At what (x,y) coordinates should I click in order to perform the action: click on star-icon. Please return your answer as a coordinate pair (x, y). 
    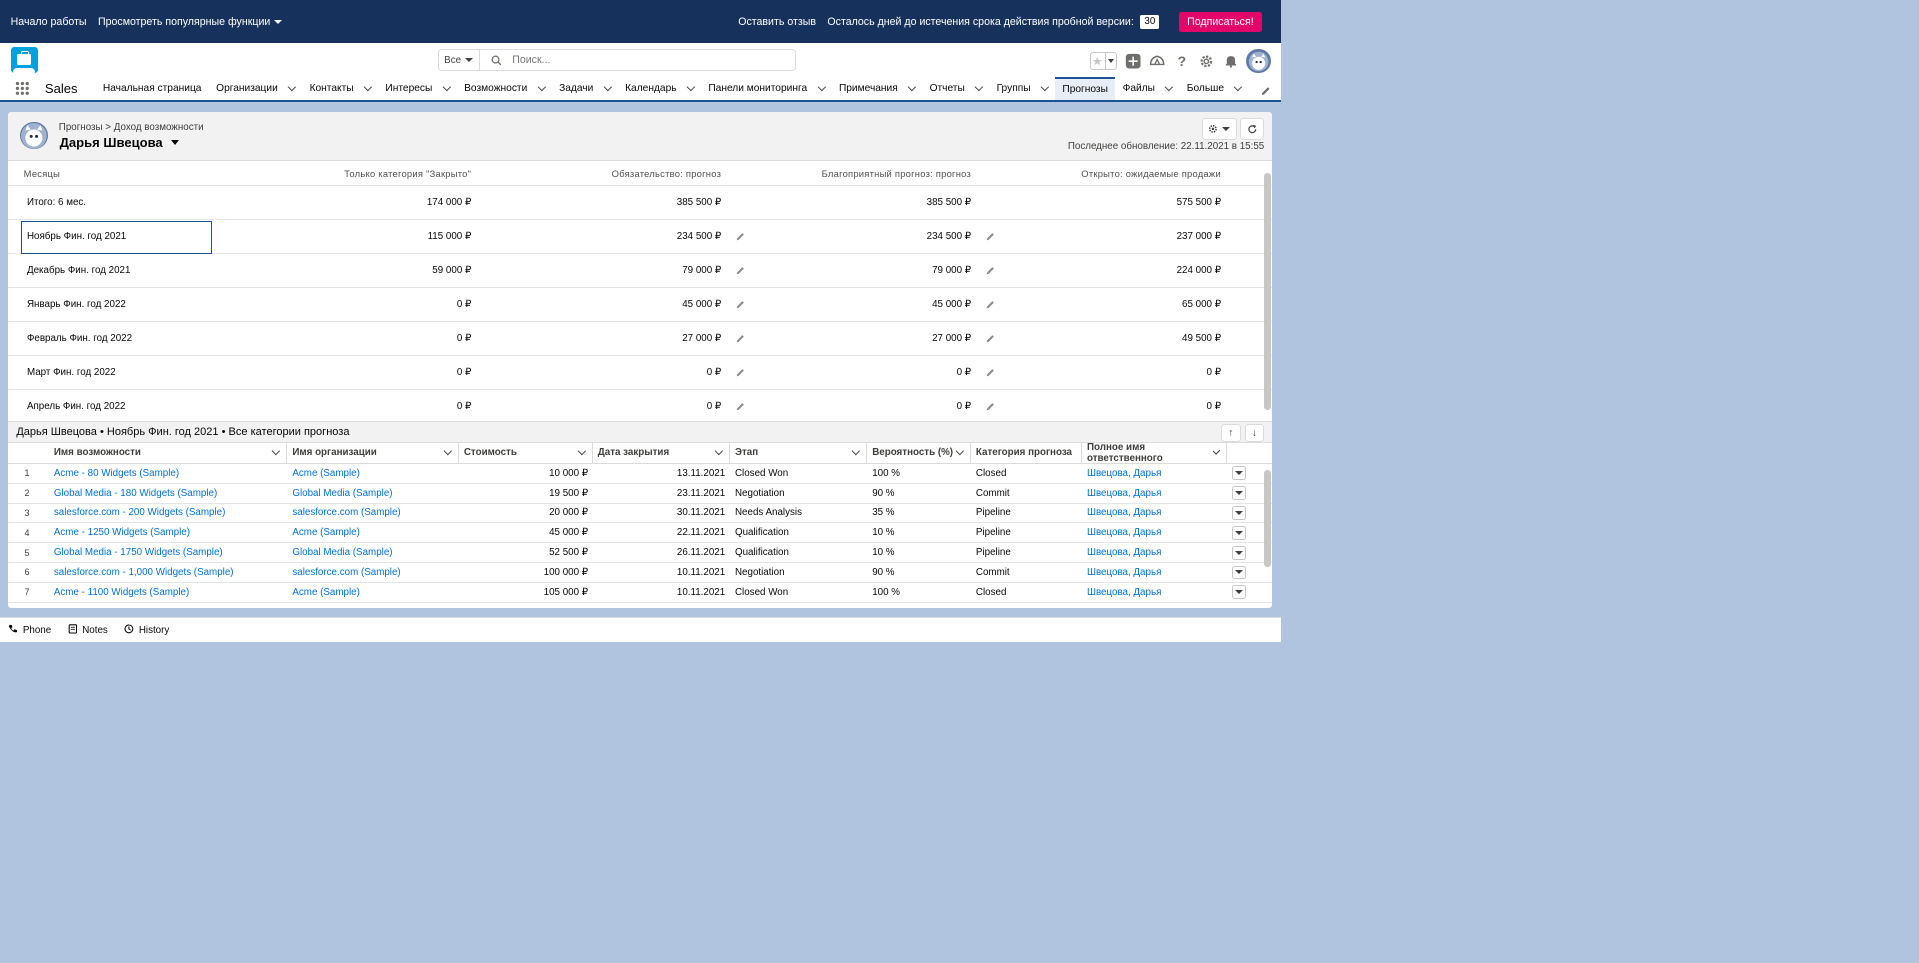
    Looking at the image, I should click on (1098, 61).